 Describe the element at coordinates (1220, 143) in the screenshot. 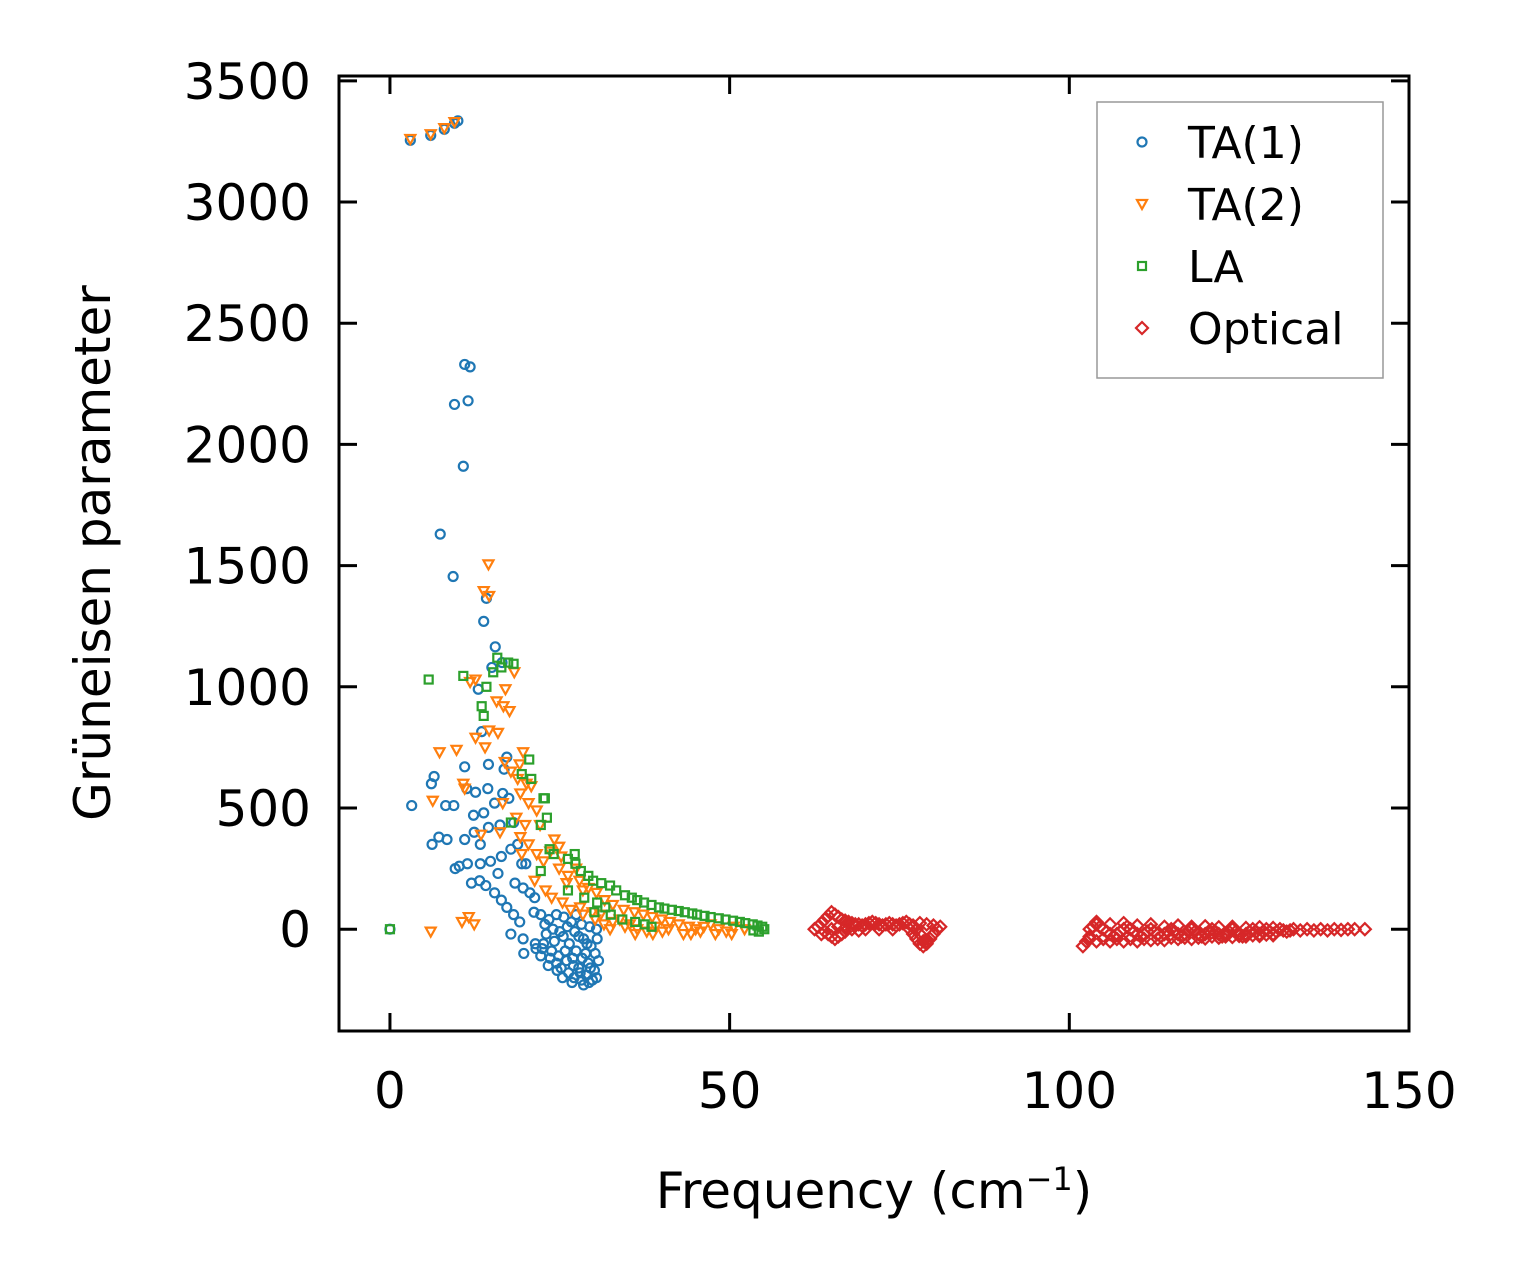

I see `legend-entry: TA(1)` at that location.